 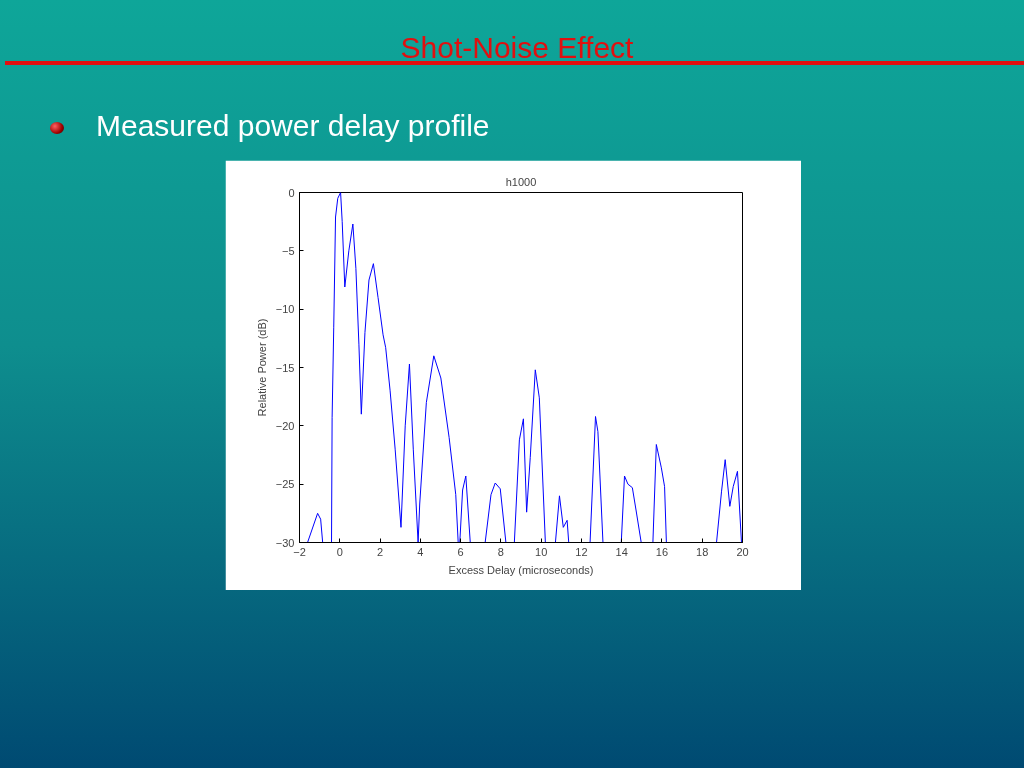 I want to click on chart-subtitle: Measured power delay profile, so click(x=292, y=126).